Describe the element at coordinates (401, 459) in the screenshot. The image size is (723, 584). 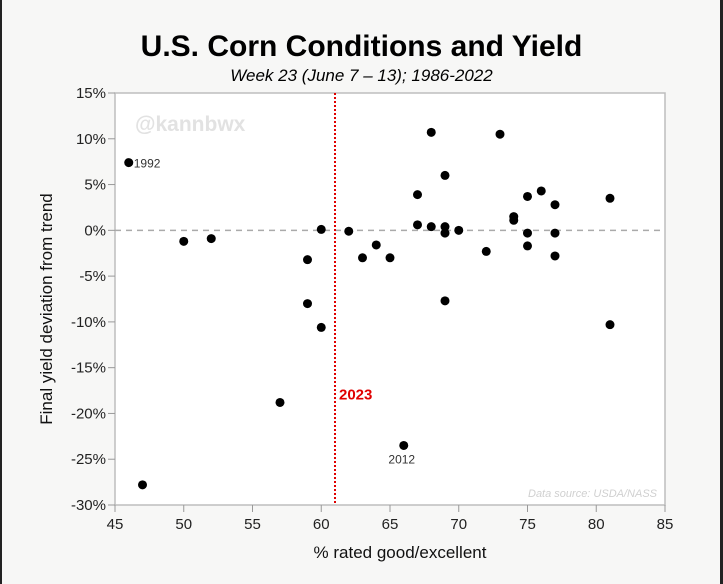
I see `point-label-2012: 2012` at that location.